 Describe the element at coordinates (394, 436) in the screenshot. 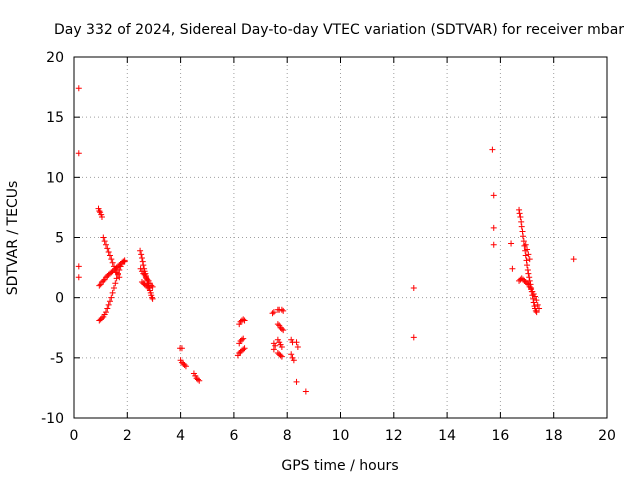

I see `x-tick-label: 12` at that location.